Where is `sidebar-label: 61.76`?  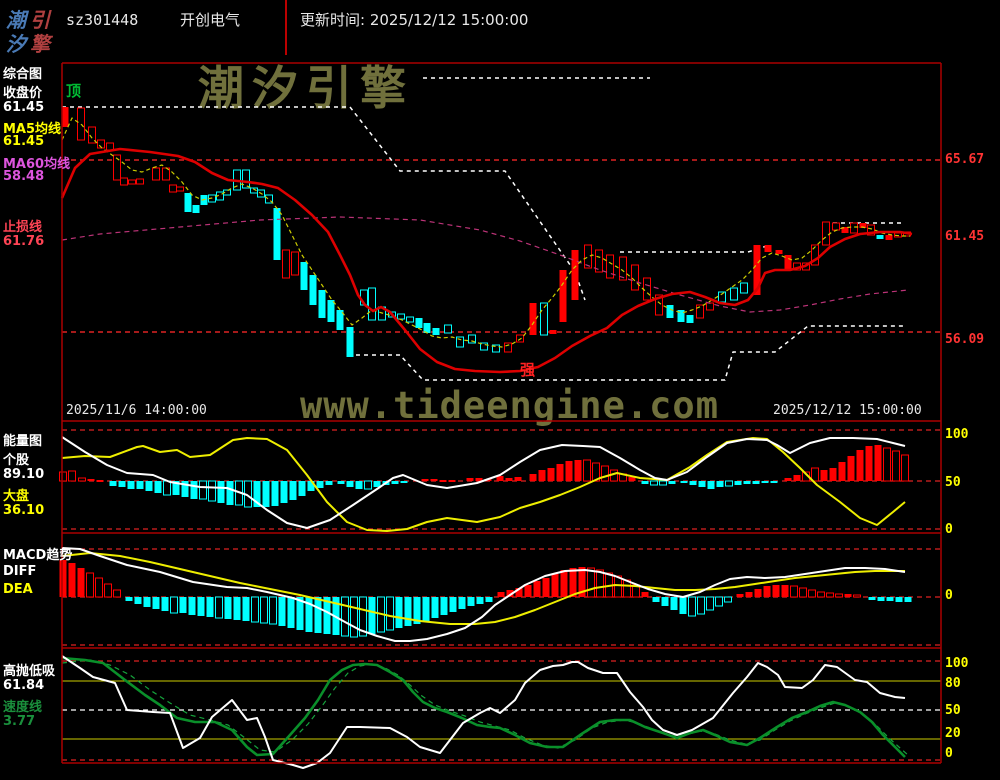
sidebar-label: 61.76 is located at coordinates (24, 241).